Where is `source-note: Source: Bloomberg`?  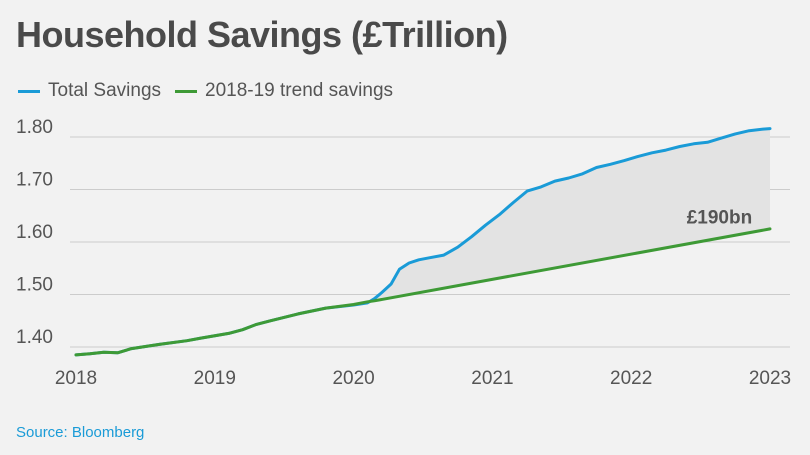 source-note: Source: Bloomberg is located at coordinates (80, 432).